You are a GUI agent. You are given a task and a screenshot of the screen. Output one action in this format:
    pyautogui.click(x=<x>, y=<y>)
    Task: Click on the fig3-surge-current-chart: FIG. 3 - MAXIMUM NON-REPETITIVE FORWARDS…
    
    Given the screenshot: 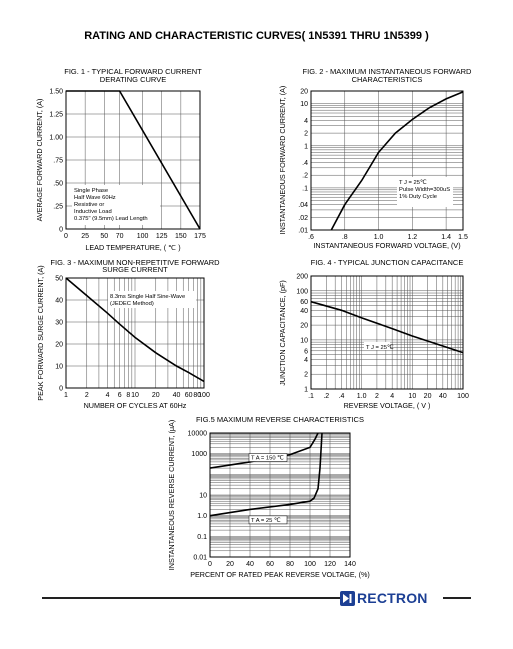 What is the action you would take?
    pyautogui.click(x=128, y=334)
    